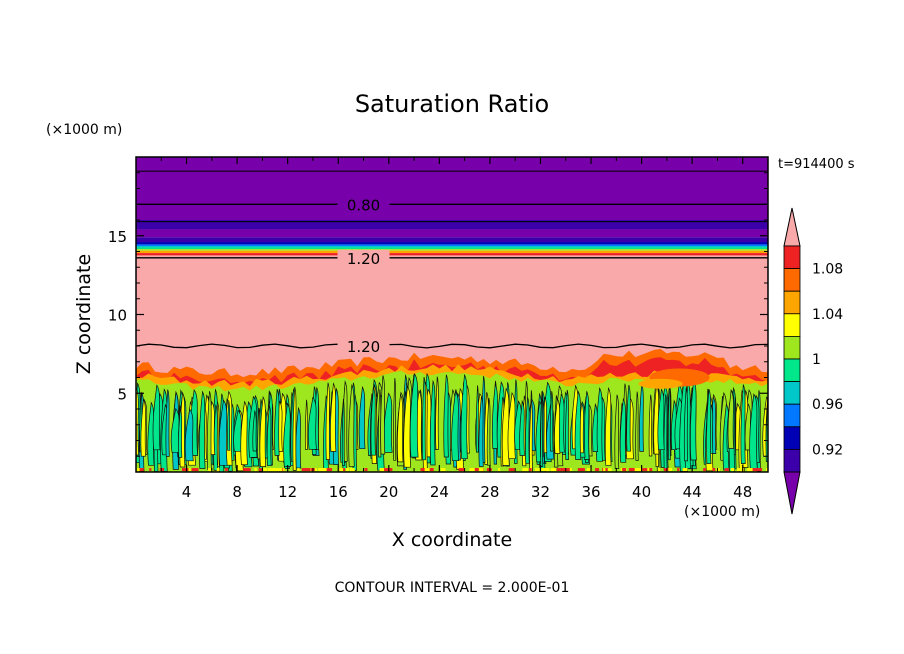  I want to click on colorbar-arrow-top, so click(792, 227).